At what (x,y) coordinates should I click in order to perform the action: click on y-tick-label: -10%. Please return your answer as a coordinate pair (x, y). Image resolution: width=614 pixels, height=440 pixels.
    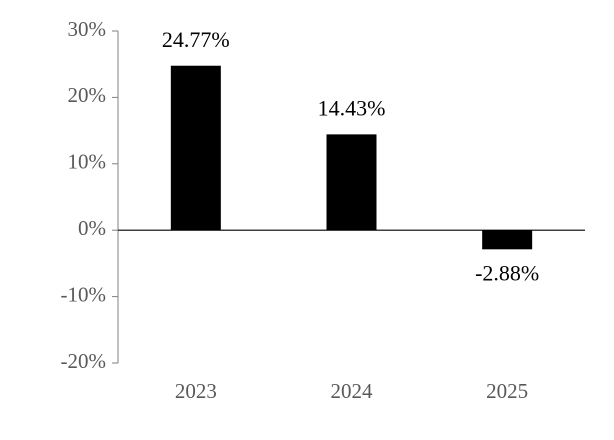
    Looking at the image, I should click on (84, 294).